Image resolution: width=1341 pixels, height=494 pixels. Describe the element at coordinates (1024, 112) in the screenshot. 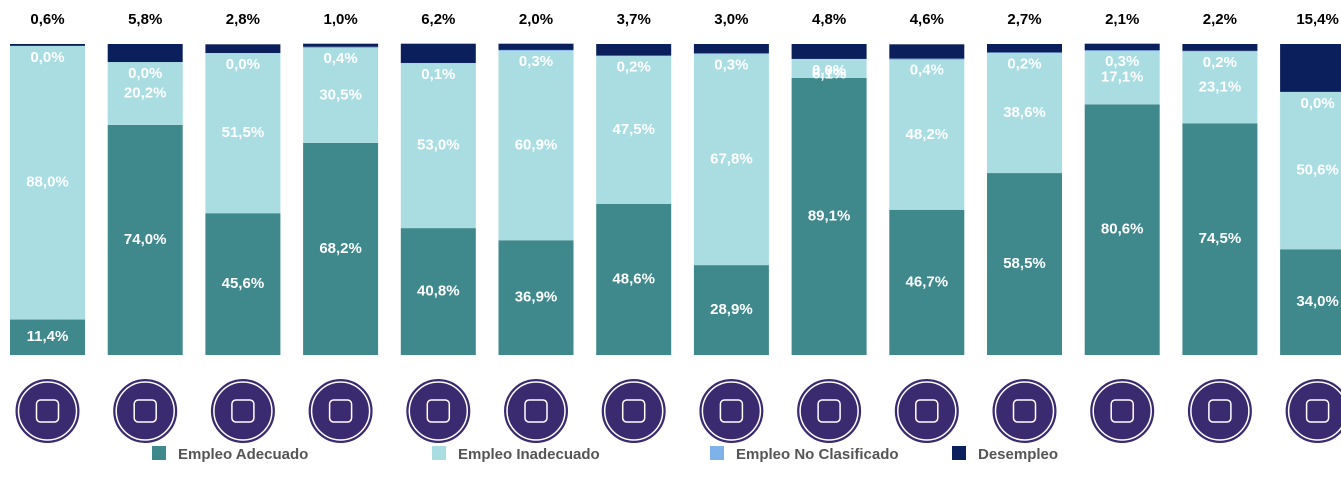

I see `value-label: 38,6%` at that location.